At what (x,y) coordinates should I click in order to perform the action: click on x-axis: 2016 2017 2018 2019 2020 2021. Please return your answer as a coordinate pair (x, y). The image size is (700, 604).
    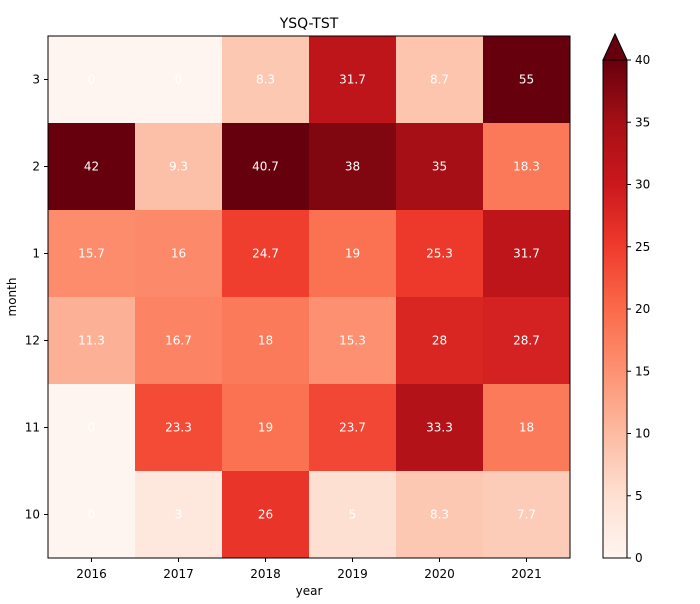
    Looking at the image, I should click on (309, 569).